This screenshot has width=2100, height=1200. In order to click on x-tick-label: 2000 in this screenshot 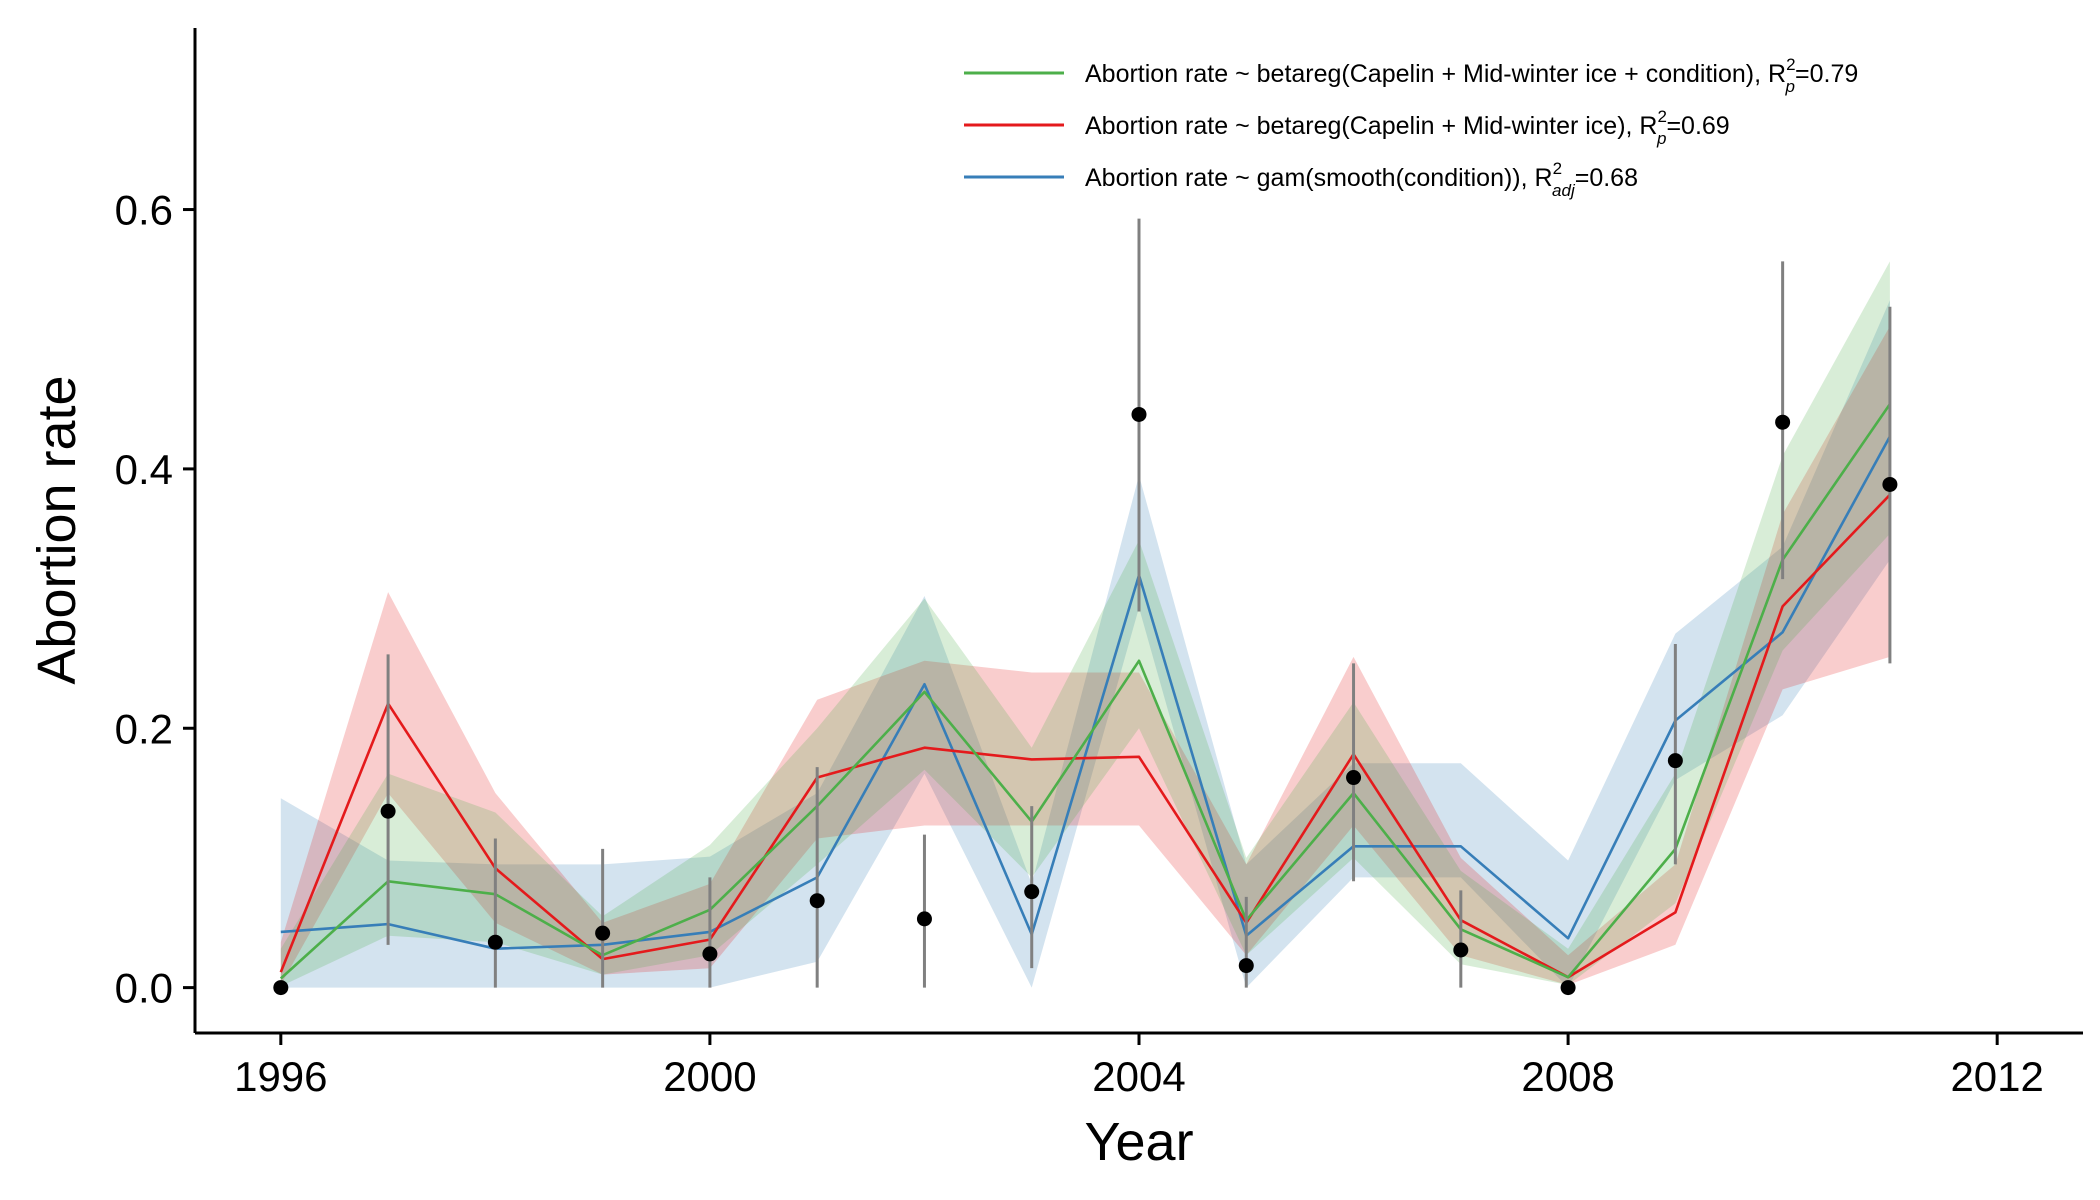, I will do `click(709, 1076)`.